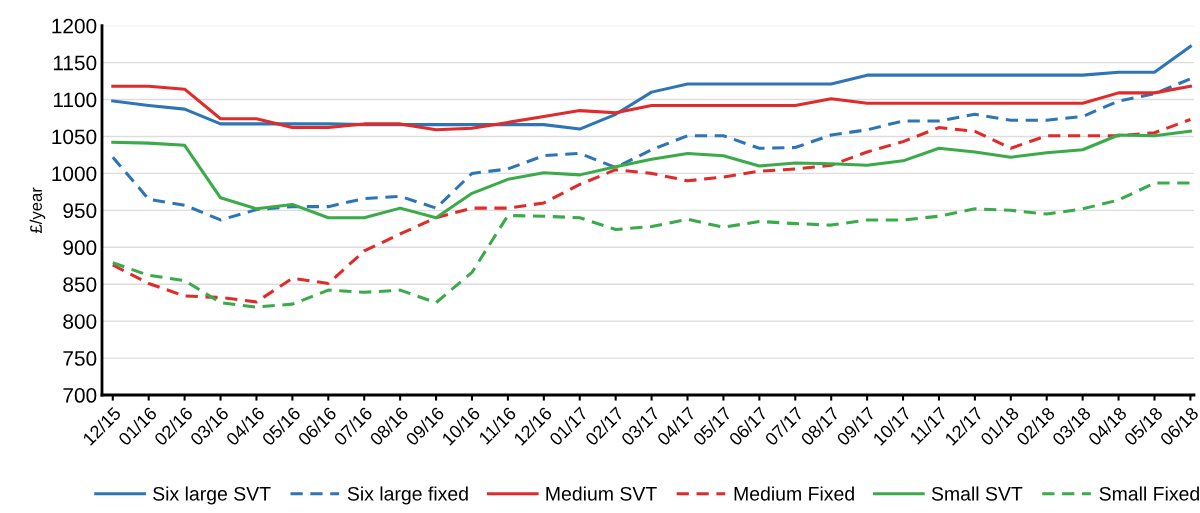 The width and height of the screenshot is (1200, 513). What do you see at coordinates (80, 358) in the screenshot?
I see `y-tick-label: 750` at bounding box center [80, 358].